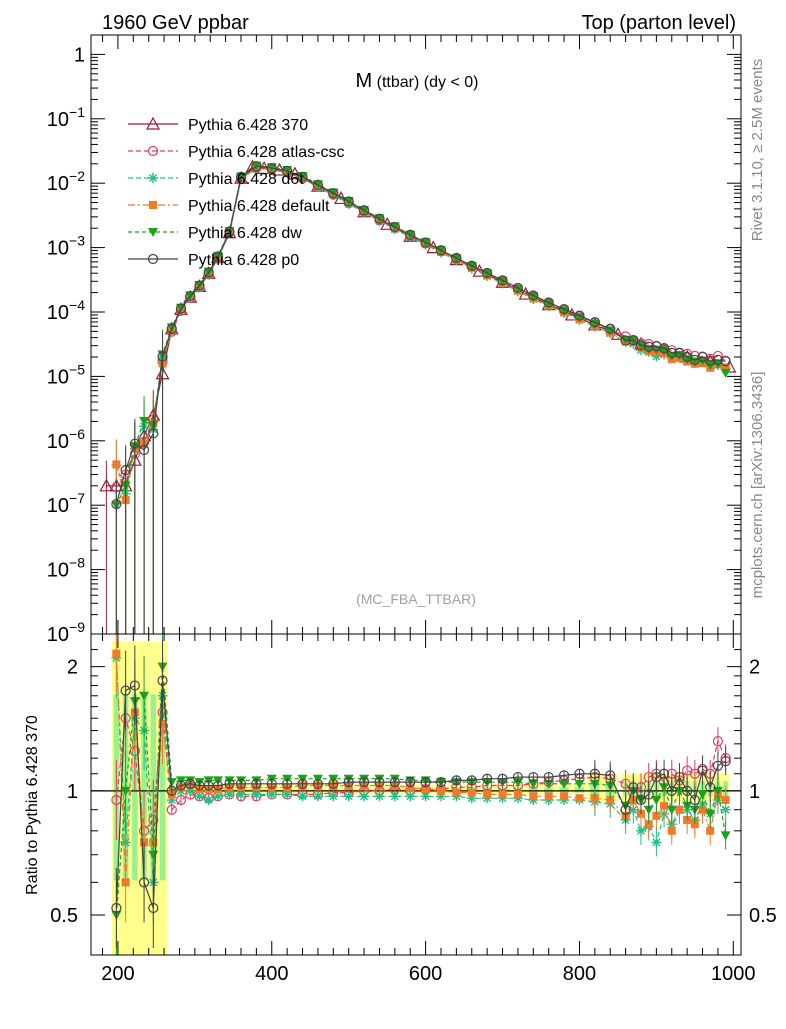 The image size is (786, 1029). Describe the element at coordinates (64, 916) in the screenshot. I see `ratio-y-tick-label: 0.5` at that location.